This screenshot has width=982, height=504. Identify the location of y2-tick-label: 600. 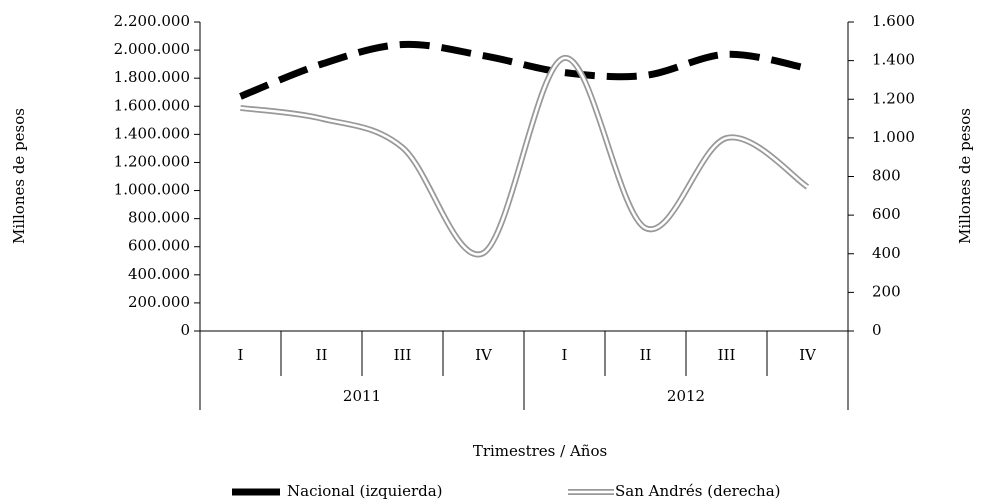
(886, 214).